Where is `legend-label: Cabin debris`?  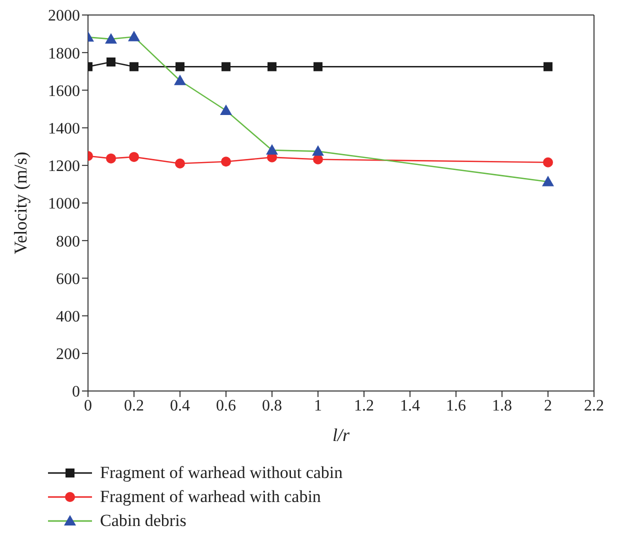 legend-label: Cabin debris is located at coordinates (143, 521).